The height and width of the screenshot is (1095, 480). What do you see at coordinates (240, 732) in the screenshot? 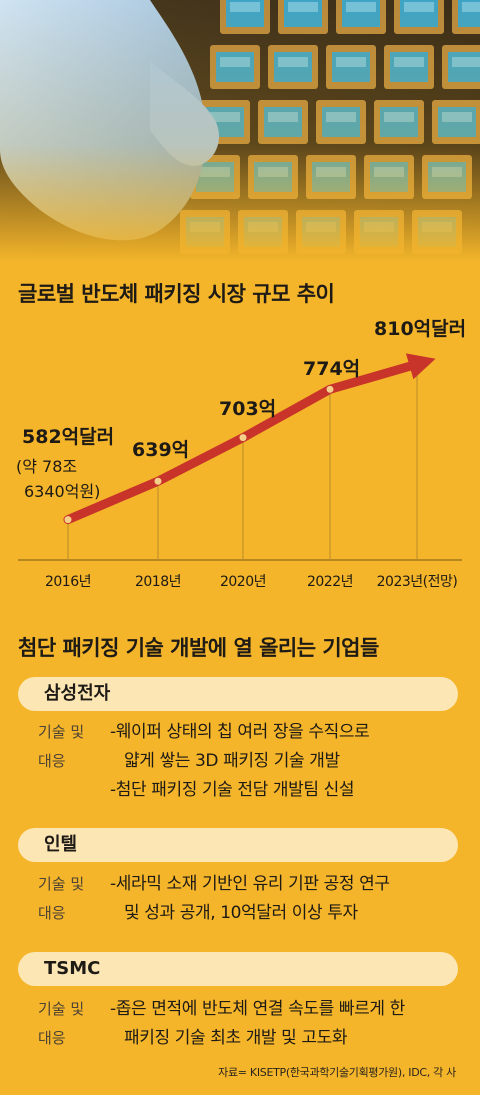
I see `description-line: -웨이퍼 상태의 칩 여러 장을 수직으로` at bounding box center [240, 732].